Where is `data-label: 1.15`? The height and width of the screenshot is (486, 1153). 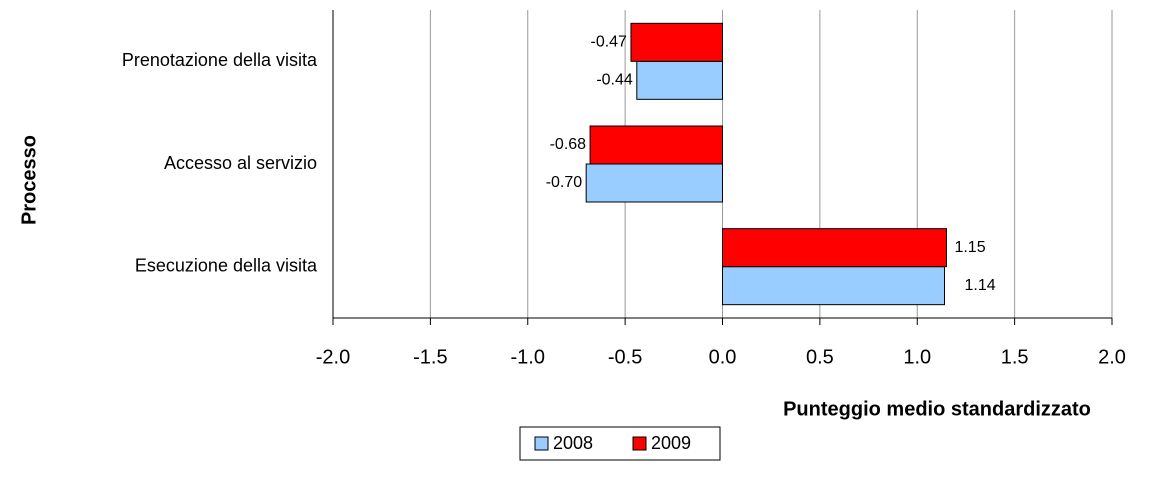 data-label: 1.15 is located at coordinates (969, 247).